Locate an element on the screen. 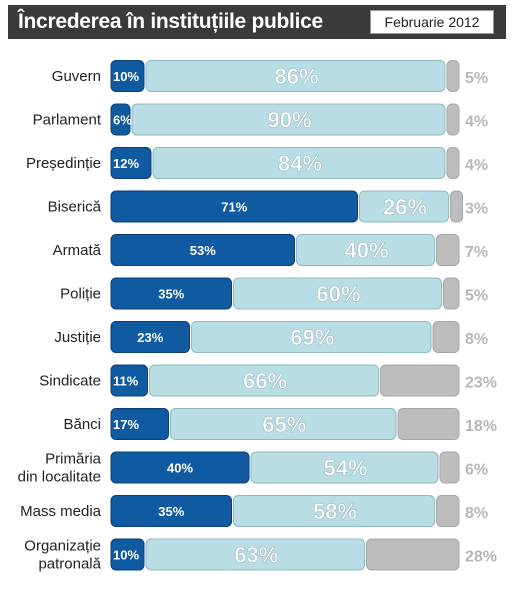  value-label-distrust: 66% is located at coordinates (265, 381).